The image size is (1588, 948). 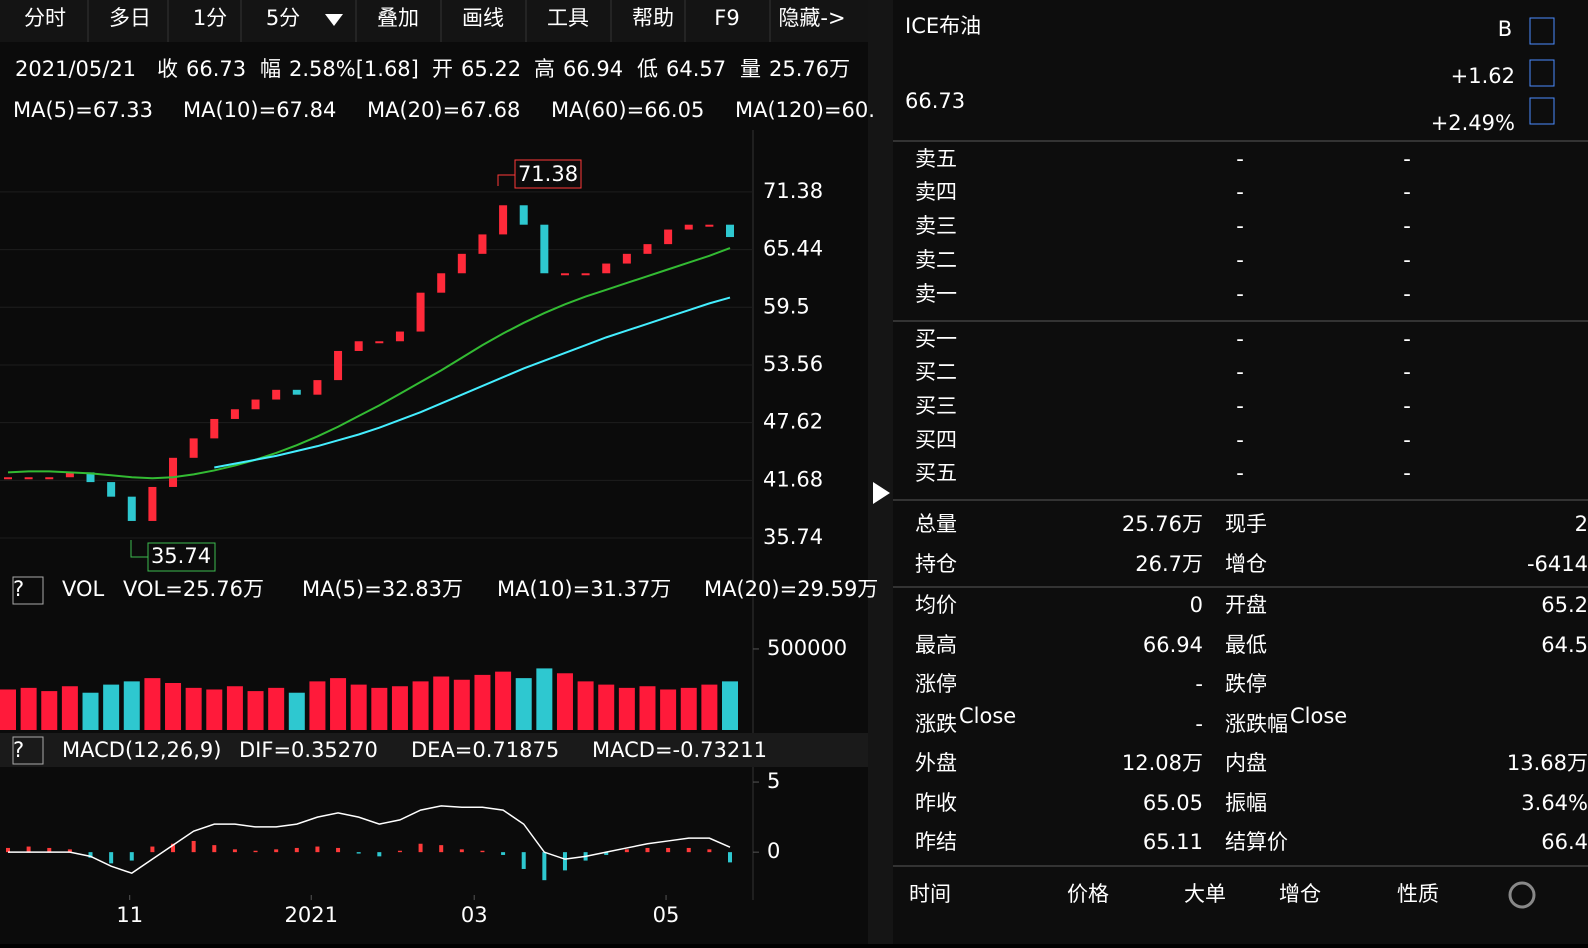 I want to click on toolbar-button: 1分, so click(x=210, y=18).